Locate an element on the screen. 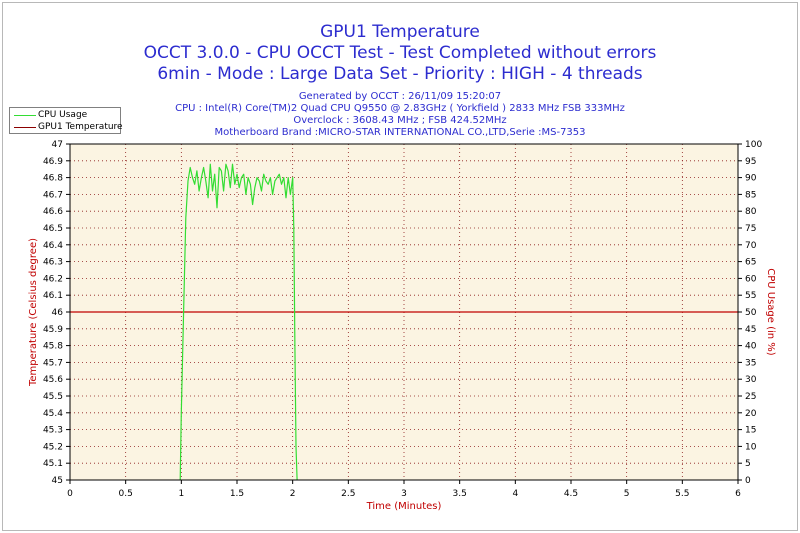 This screenshot has width=800, height=533. y-tick-label: 46.8 is located at coordinates (53, 179).